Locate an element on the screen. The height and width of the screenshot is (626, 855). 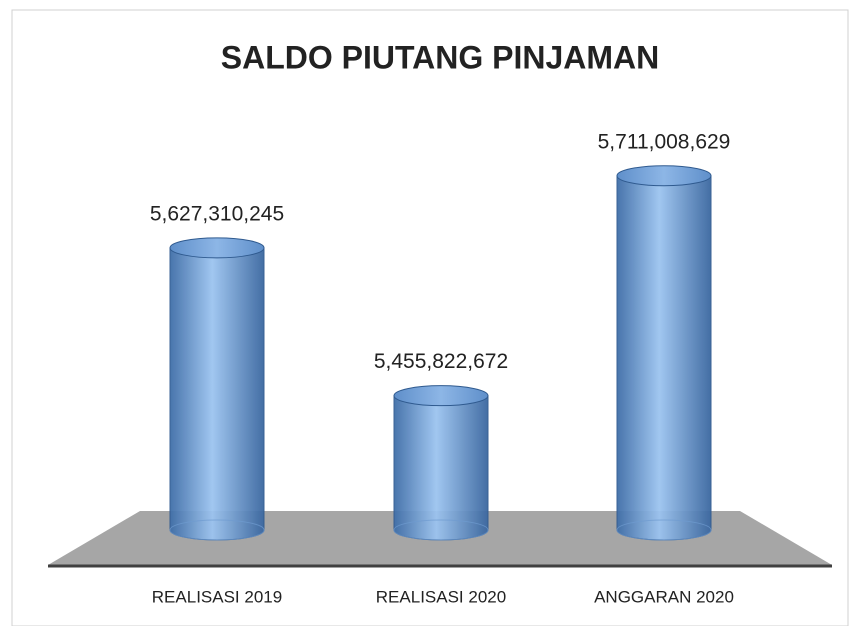
data-label: 5,711,008,629 is located at coordinates (664, 141).